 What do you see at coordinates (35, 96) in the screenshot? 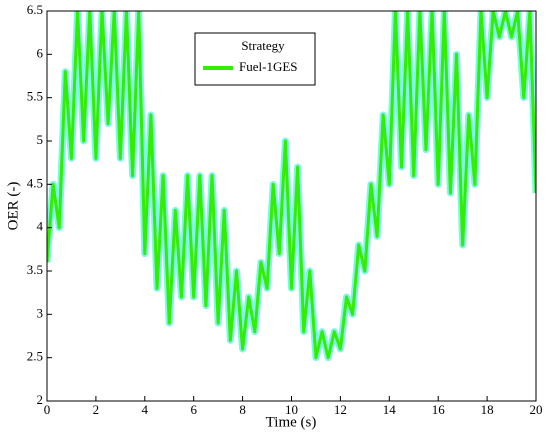
I see `y-tick-label: 5.5` at bounding box center [35, 96].